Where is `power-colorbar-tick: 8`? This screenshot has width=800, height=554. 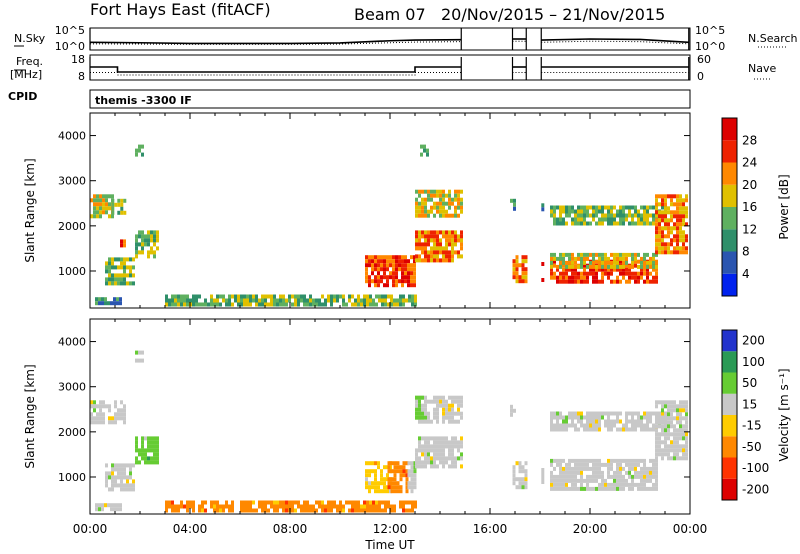
power-colorbar-tick: 8 is located at coordinates (746, 252).